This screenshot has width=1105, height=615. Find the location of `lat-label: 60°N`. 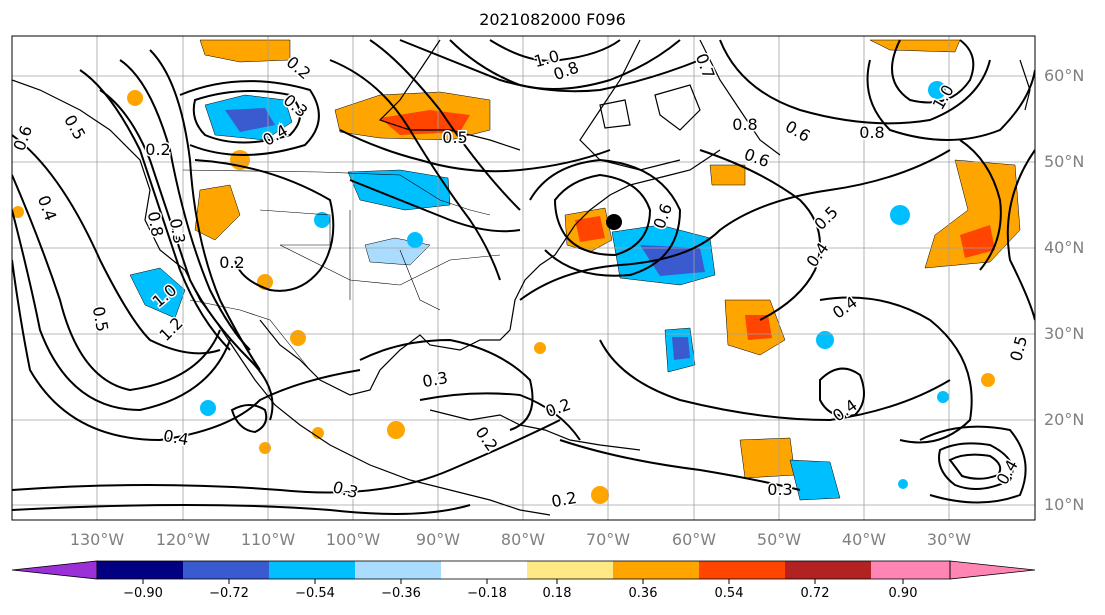

lat-label: 60°N is located at coordinates (1064, 75).